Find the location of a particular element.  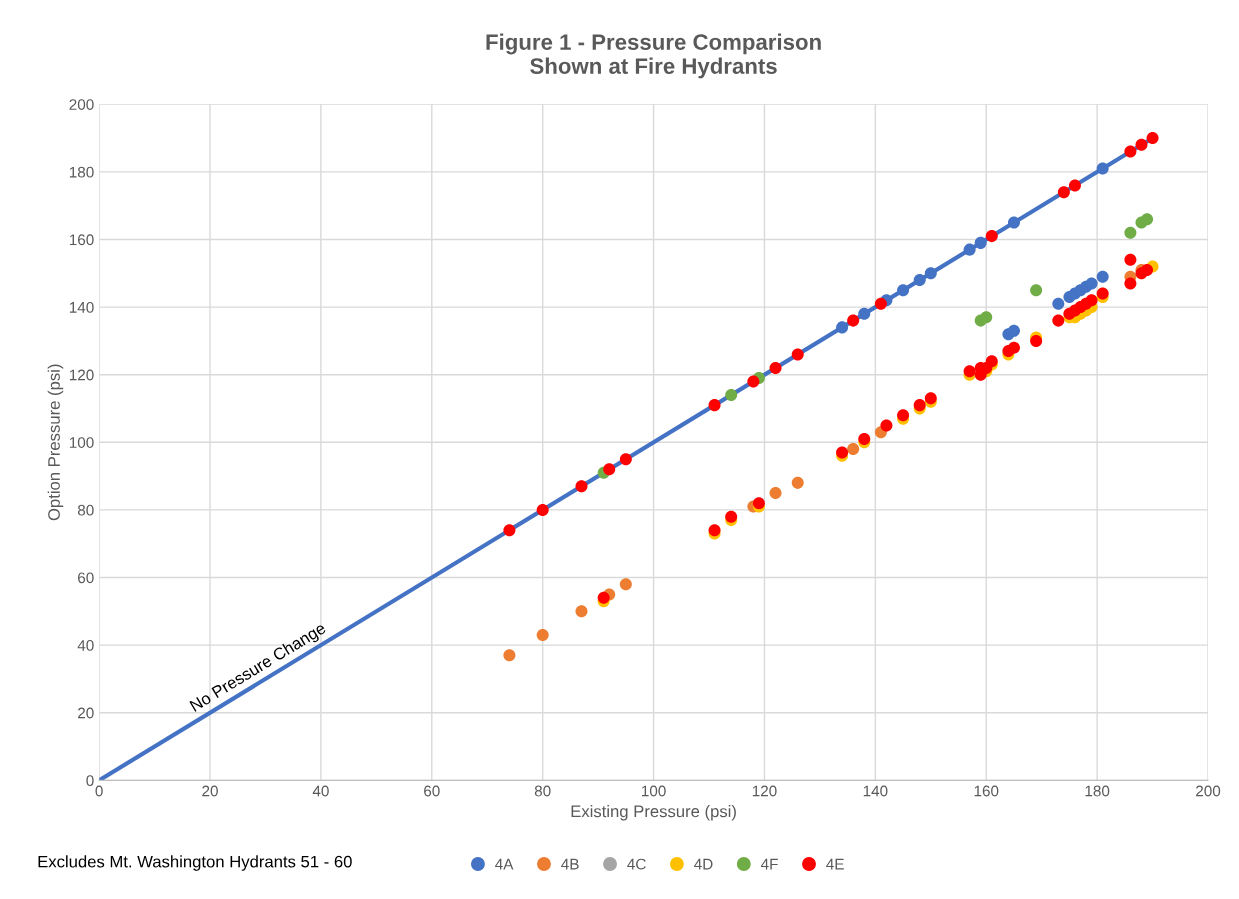

x-tick-label: 60 is located at coordinates (432, 791).